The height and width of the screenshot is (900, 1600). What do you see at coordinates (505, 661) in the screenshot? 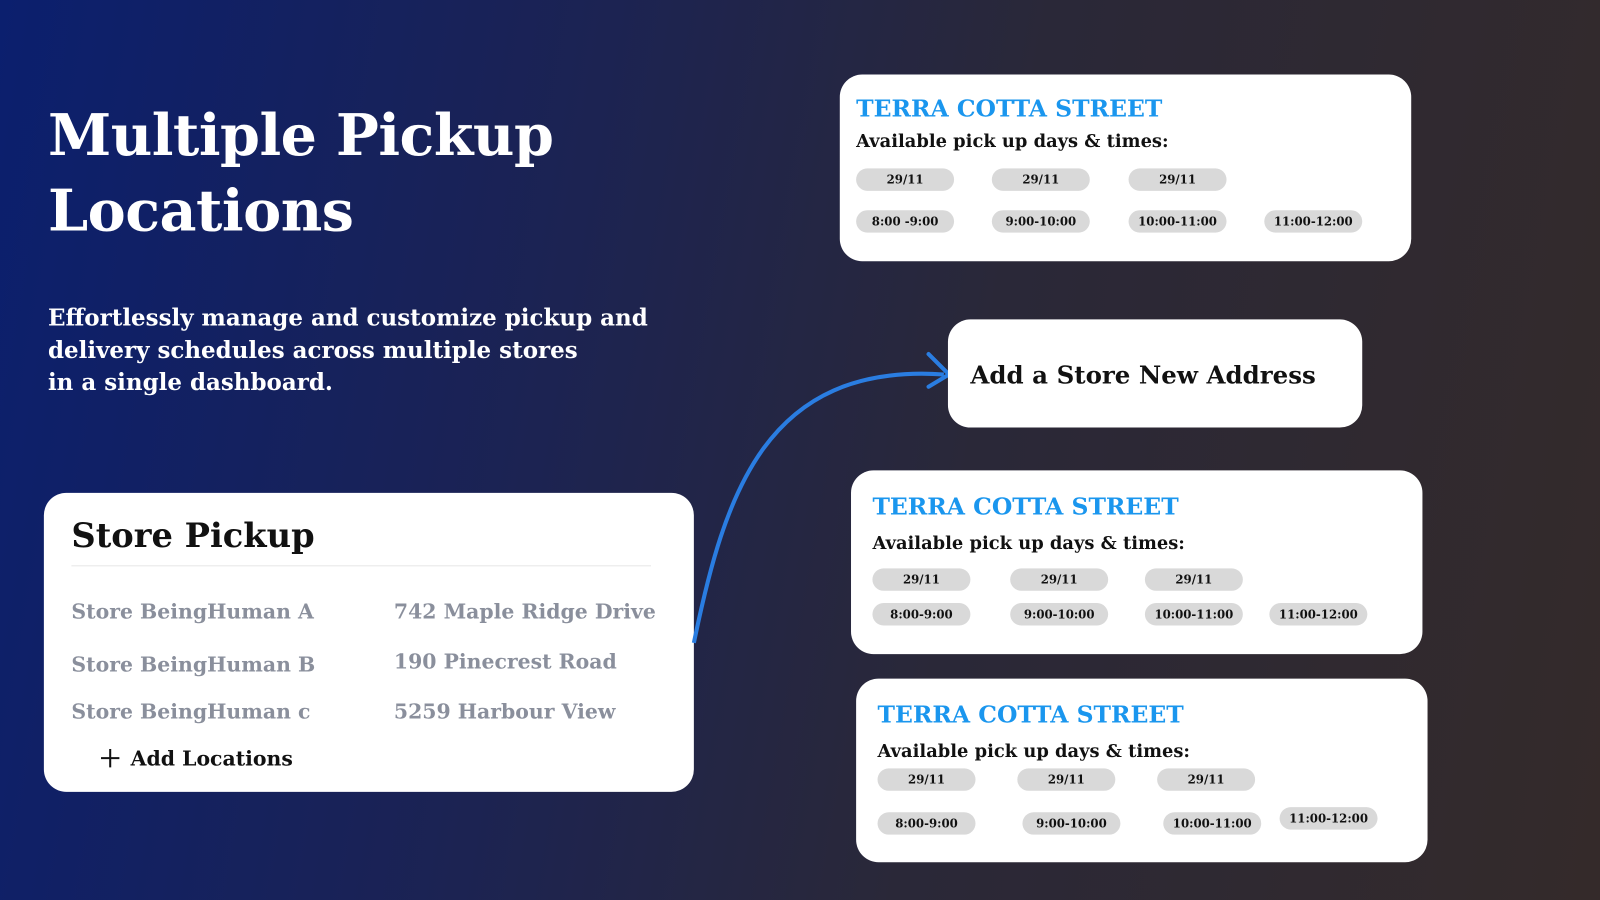
I see `store-address: 190 Pinecrest Road` at bounding box center [505, 661].